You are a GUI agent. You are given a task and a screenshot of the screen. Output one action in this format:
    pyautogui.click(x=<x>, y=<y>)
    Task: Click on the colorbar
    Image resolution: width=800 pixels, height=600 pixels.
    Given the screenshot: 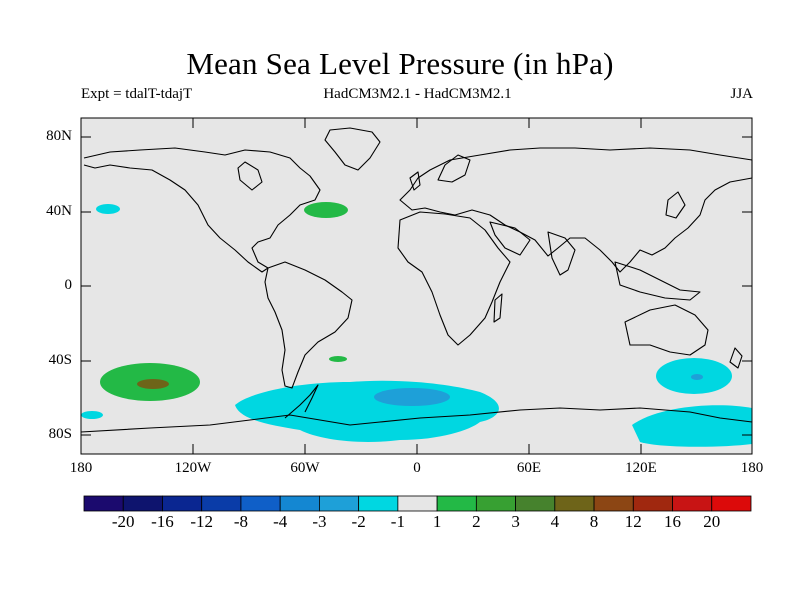 What is the action you would take?
    pyautogui.click(x=417, y=503)
    